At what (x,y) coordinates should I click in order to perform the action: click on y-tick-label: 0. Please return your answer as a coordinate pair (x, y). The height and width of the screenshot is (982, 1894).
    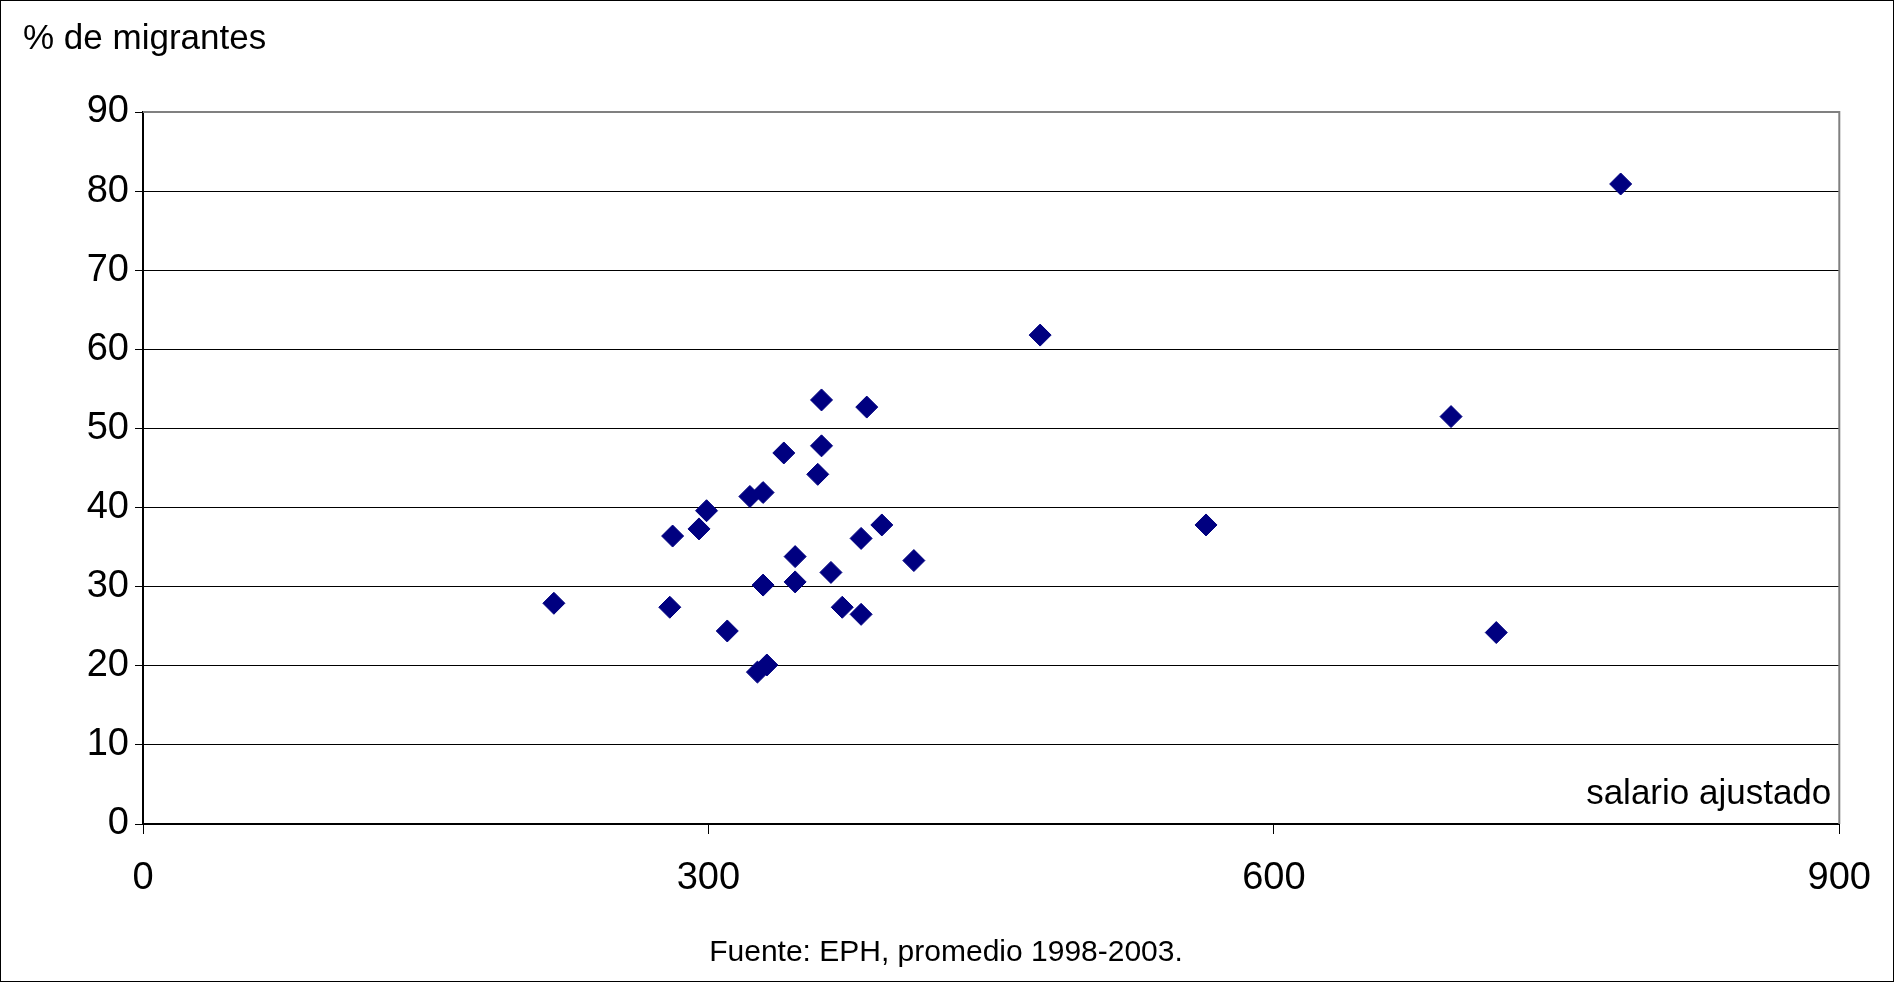
    Looking at the image, I should click on (118, 821).